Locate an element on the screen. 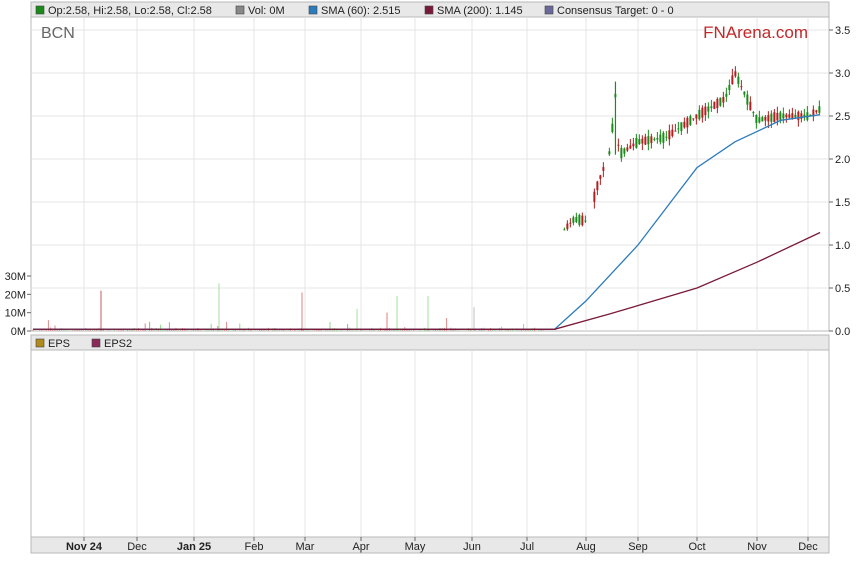 Image resolution: width=859 pixels, height=566 pixels. x-tick-label: Aug is located at coordinates (586, 547).